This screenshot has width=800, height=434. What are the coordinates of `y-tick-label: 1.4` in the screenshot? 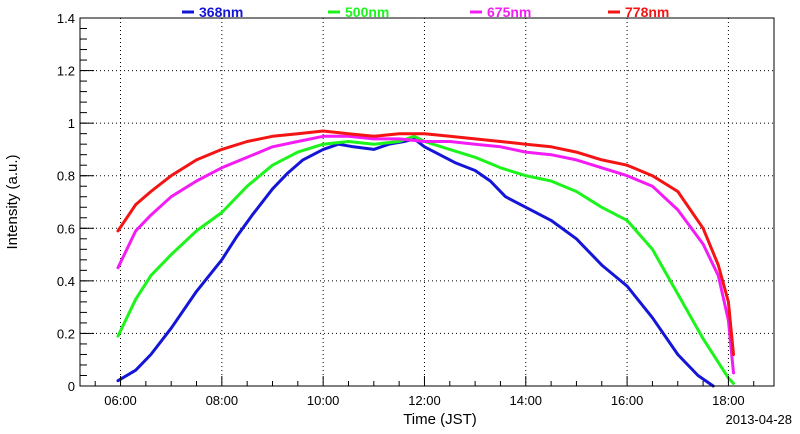 It's located at (66, 18).